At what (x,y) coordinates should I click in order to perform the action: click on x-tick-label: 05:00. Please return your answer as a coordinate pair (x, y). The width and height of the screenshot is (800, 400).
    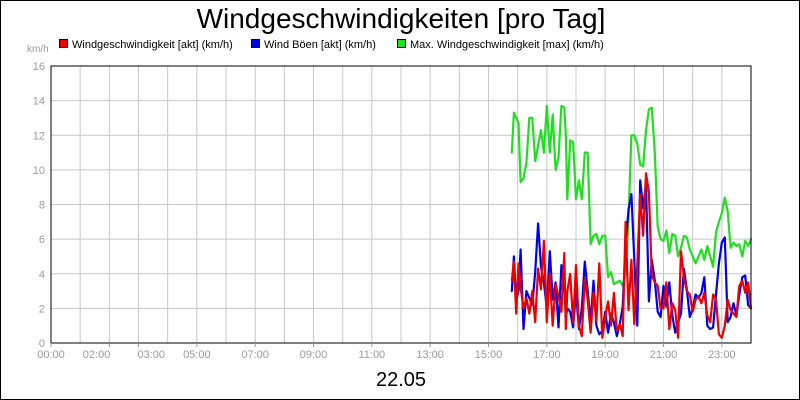
    Looking at the image, I should click on (197, 355).